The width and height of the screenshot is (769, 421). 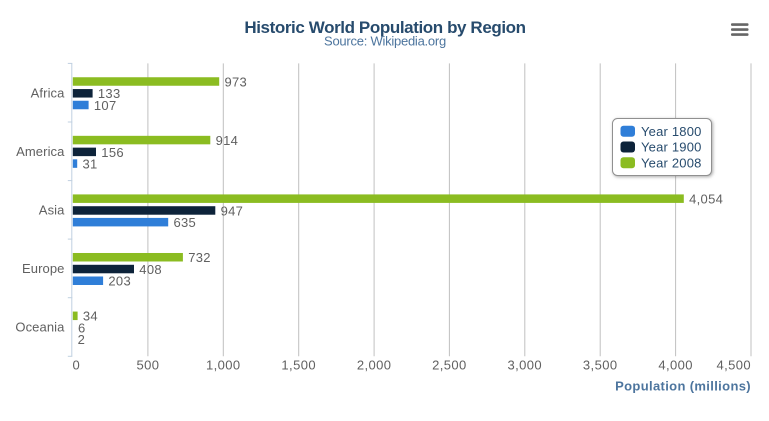 I want to click on svg-text: 500, so click(x=147, y=365).